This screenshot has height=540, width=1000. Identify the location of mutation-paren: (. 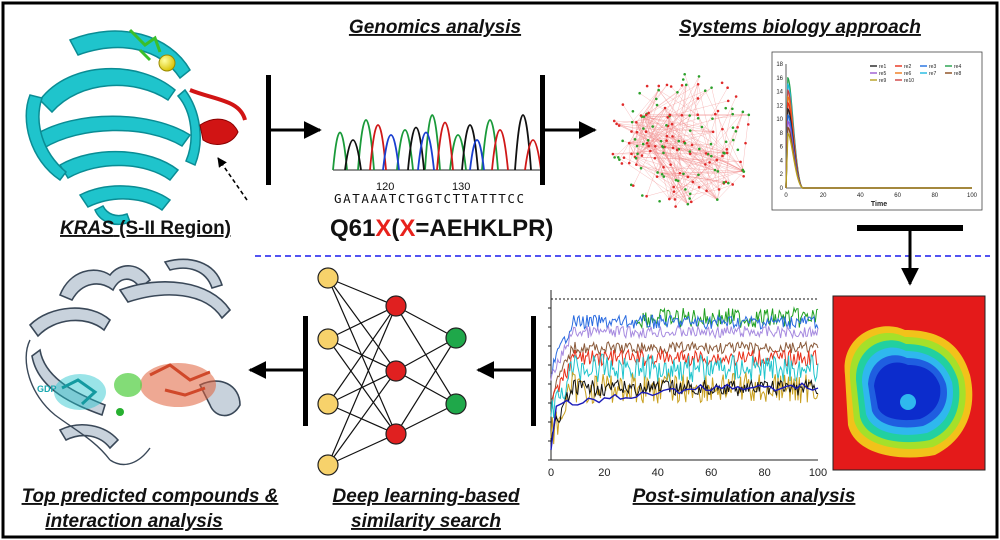
(395, 228).